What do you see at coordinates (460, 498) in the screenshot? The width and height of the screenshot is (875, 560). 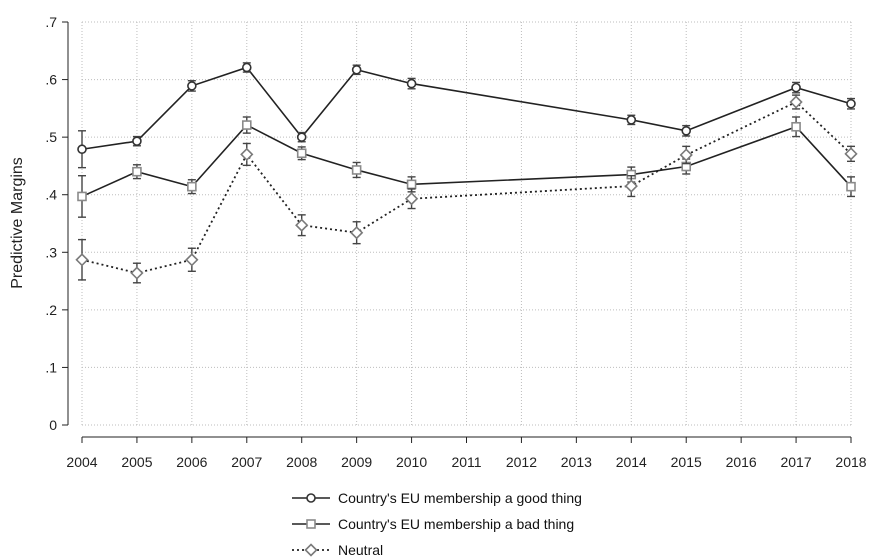 I see `legend-label: Country's EU membership a good thing` at bounding box center [460, 498].